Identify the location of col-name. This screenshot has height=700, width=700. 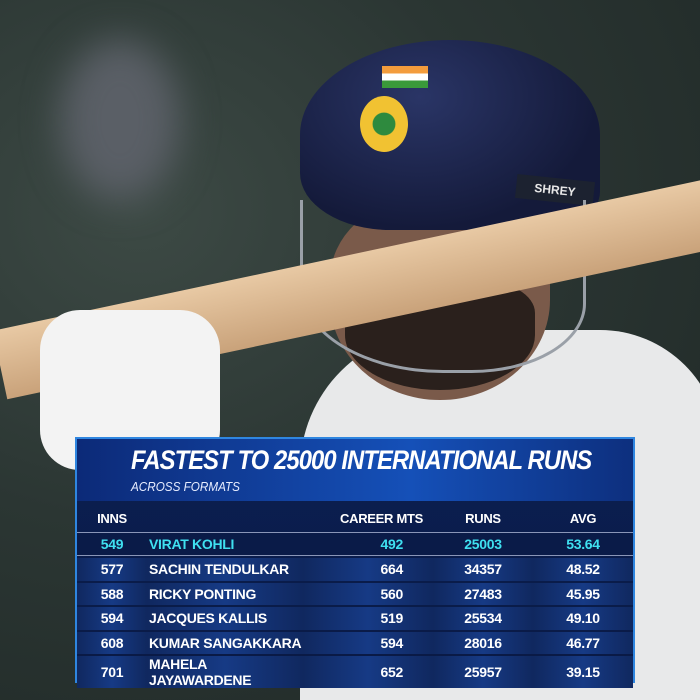
(225, 518).